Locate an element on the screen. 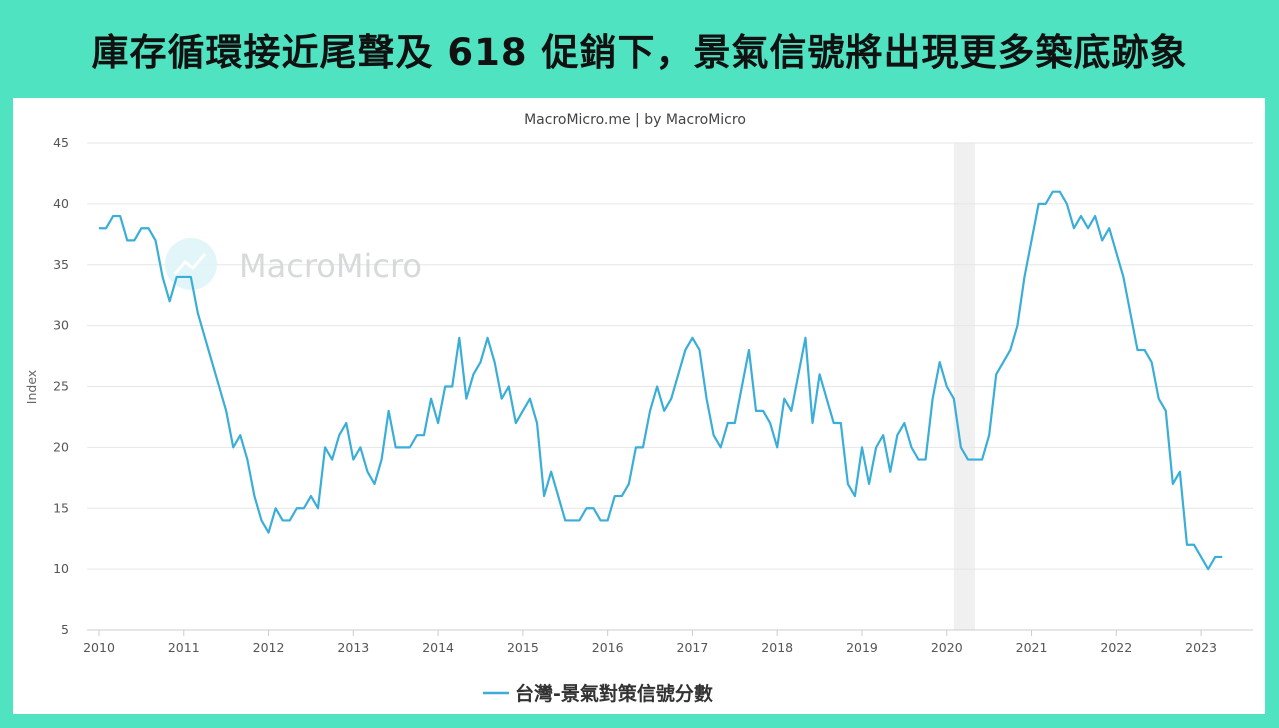  x-tick-label: 2013 is located at coordinates (353, 647).